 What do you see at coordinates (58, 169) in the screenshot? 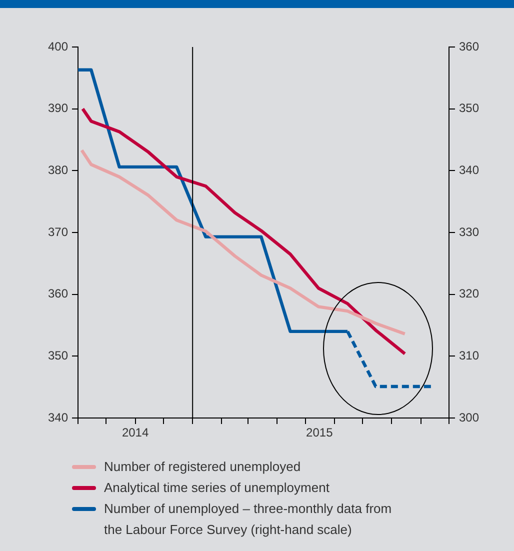
I see `y-tick-label: 380` at bounding box center [58, 169].